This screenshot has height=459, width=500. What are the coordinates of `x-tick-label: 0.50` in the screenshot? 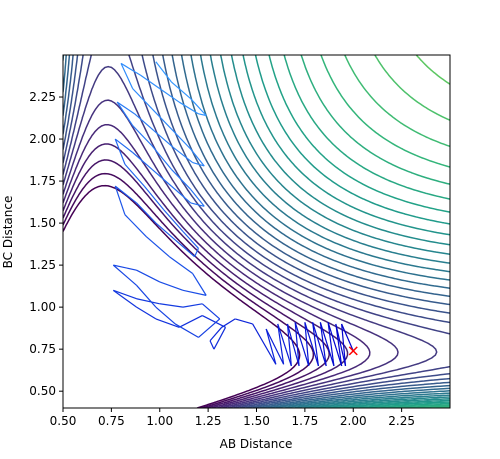 It's located at (63, 421).